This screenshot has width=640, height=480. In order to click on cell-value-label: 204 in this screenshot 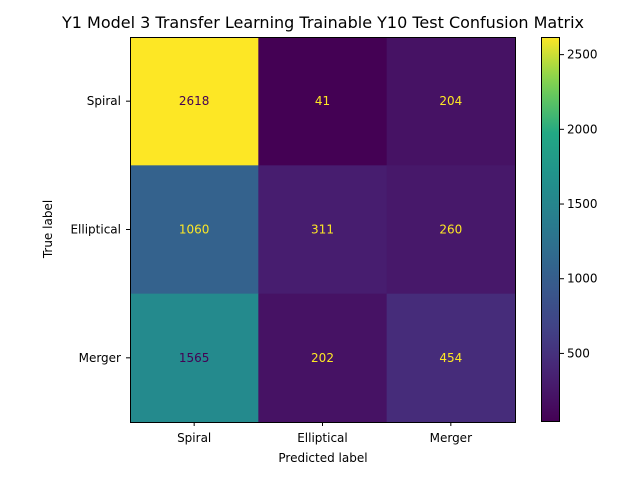, I will do `click(450, 101)`.